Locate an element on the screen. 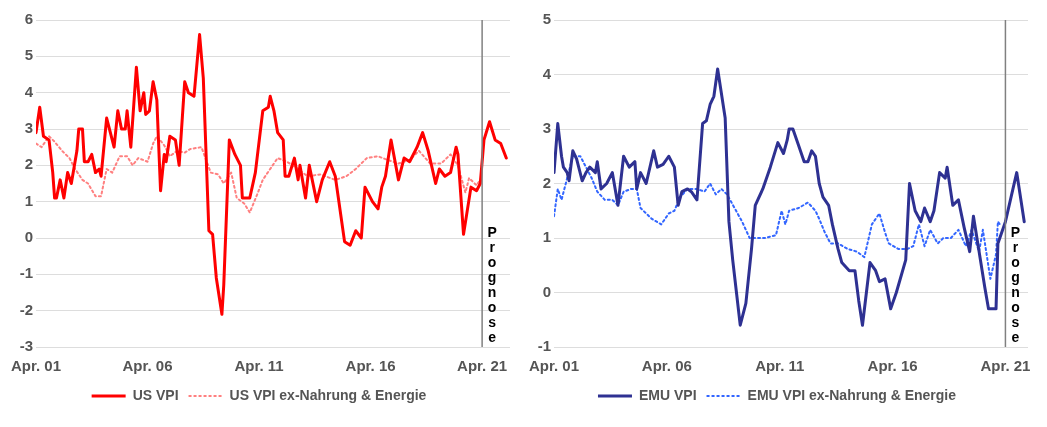 The height and width of the screenshot is (427, 1047). legend-label: EMU VPI is located at coordinates (667, 394).